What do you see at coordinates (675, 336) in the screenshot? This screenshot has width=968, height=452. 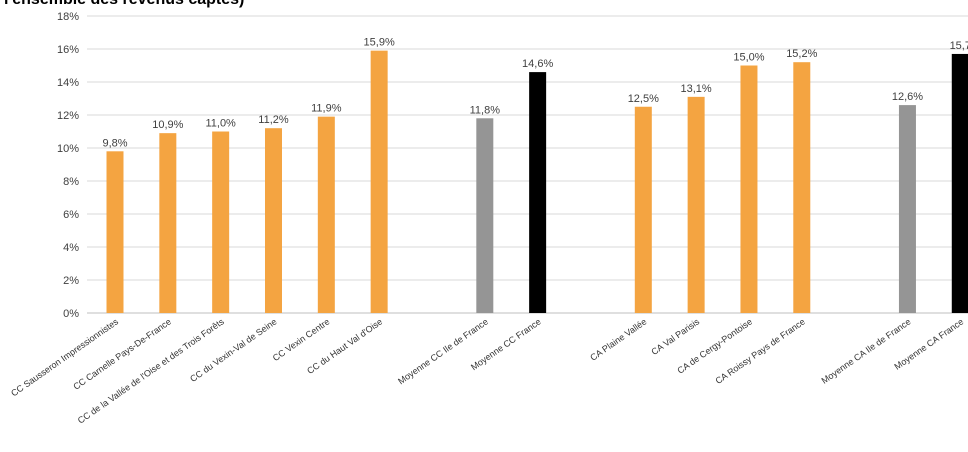 I see `x-tick-label: CA Val Parisis` at bounding box center [675, 336].